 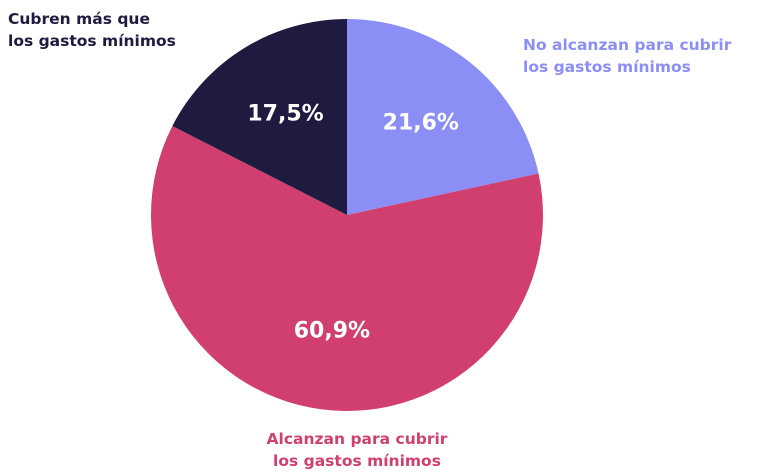 I want to click on slice-value-label: 60,9%, so click(x=332, y=331).